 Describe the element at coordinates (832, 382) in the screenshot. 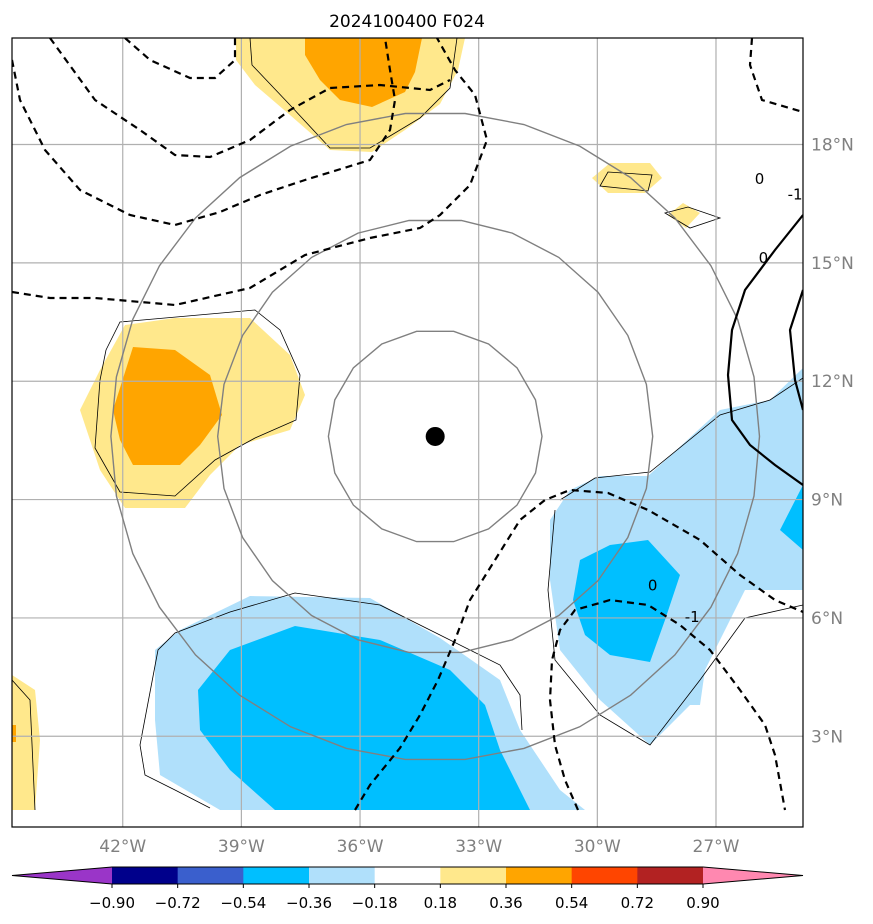

I see `lat-tick-label: 12°N` at that location.